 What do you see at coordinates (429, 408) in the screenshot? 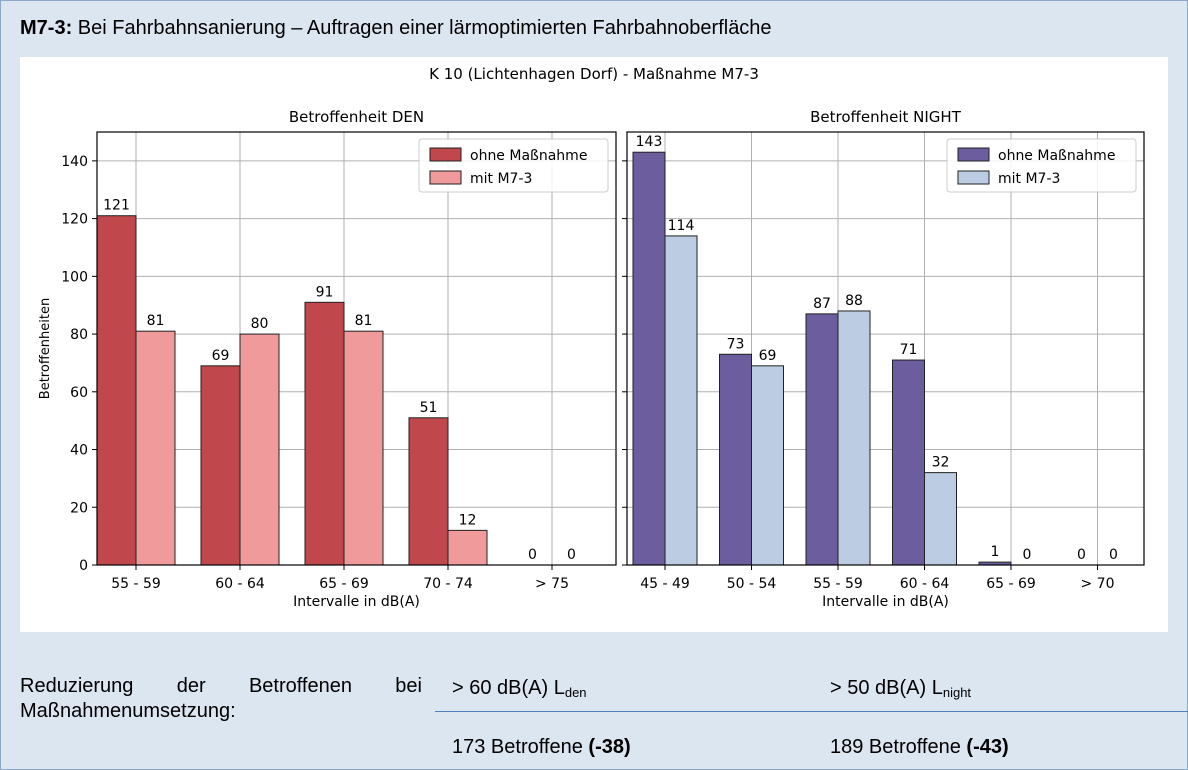
I see `bar-value-label: 51` at bounding box center [429, 408].